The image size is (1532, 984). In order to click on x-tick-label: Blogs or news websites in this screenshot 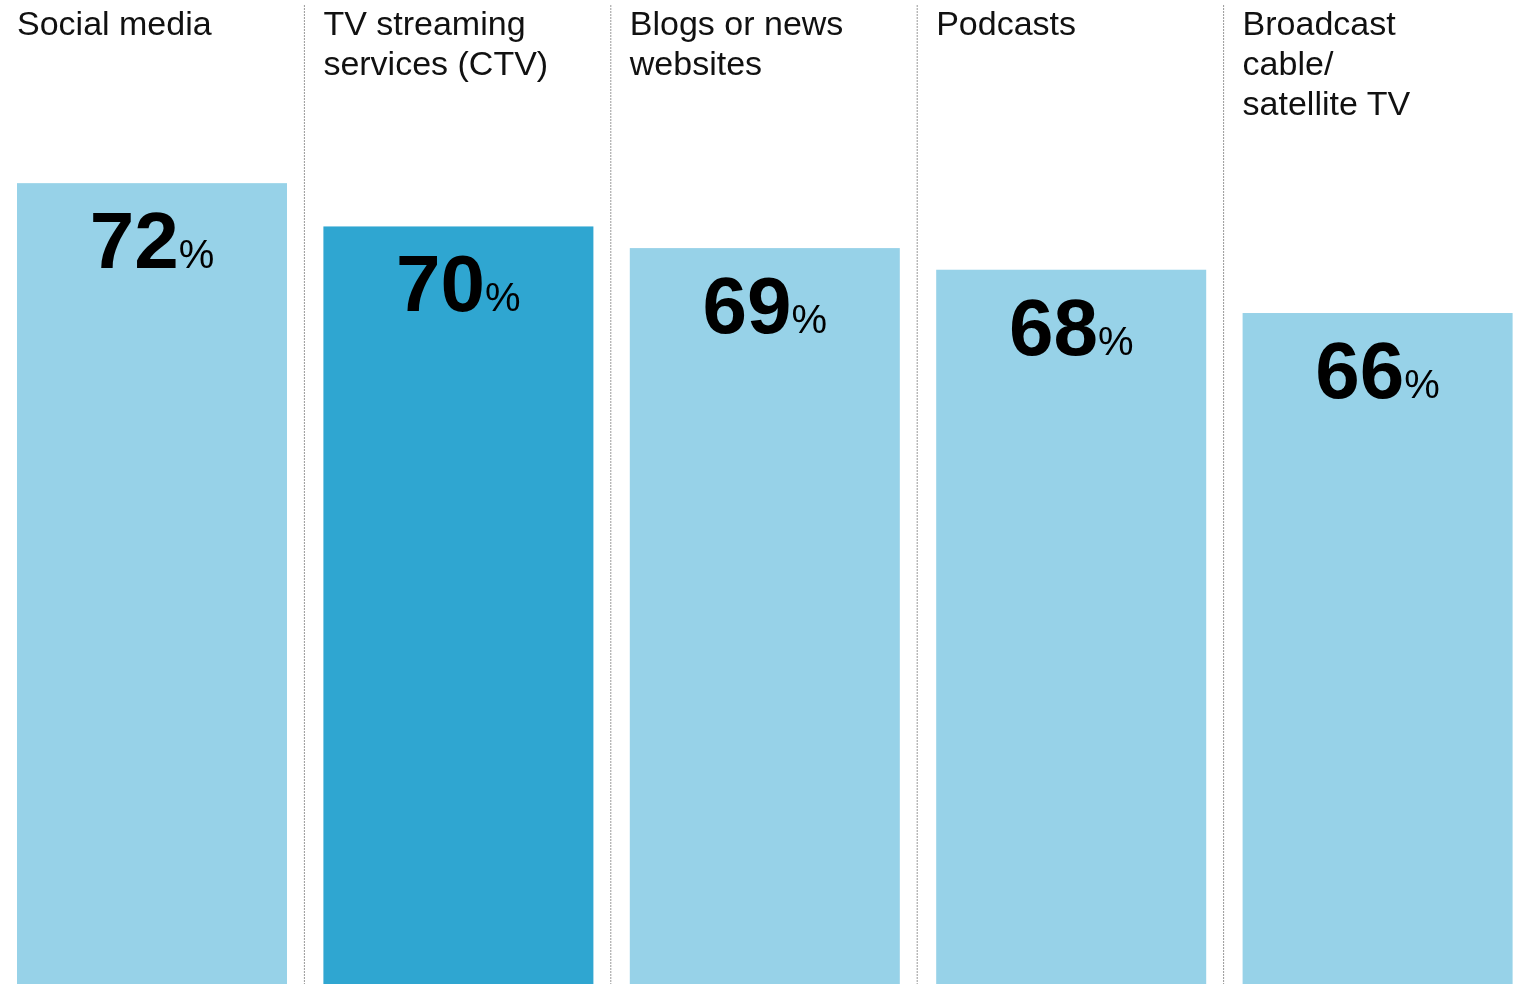, I will do `click(736, 43)`.